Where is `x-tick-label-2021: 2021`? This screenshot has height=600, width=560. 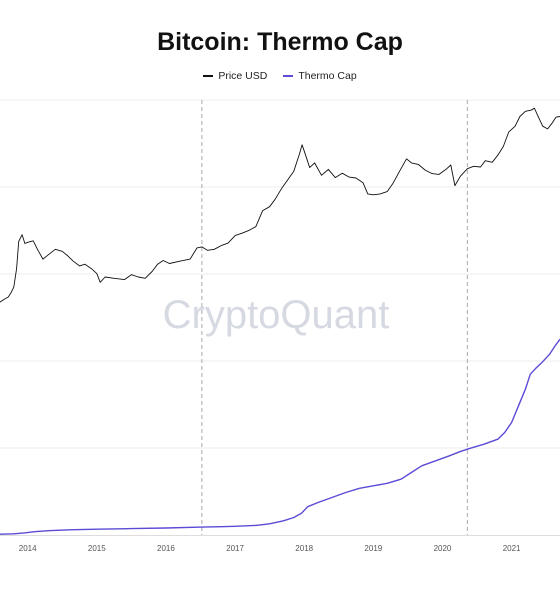
x-tick-label-2021: 2021 is located at coordinates (512, 548).